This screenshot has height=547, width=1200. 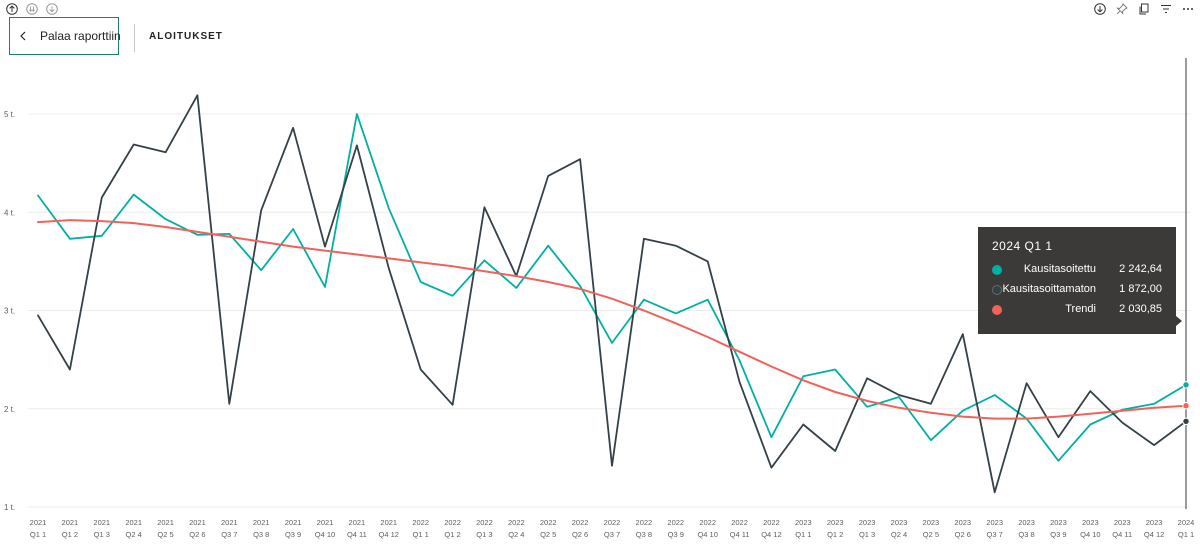 What do you see at coordinates (1186, 421) in the screenshot?
I see `point-marker-kausitasoittamaton` at bounding box center [1186, 421].